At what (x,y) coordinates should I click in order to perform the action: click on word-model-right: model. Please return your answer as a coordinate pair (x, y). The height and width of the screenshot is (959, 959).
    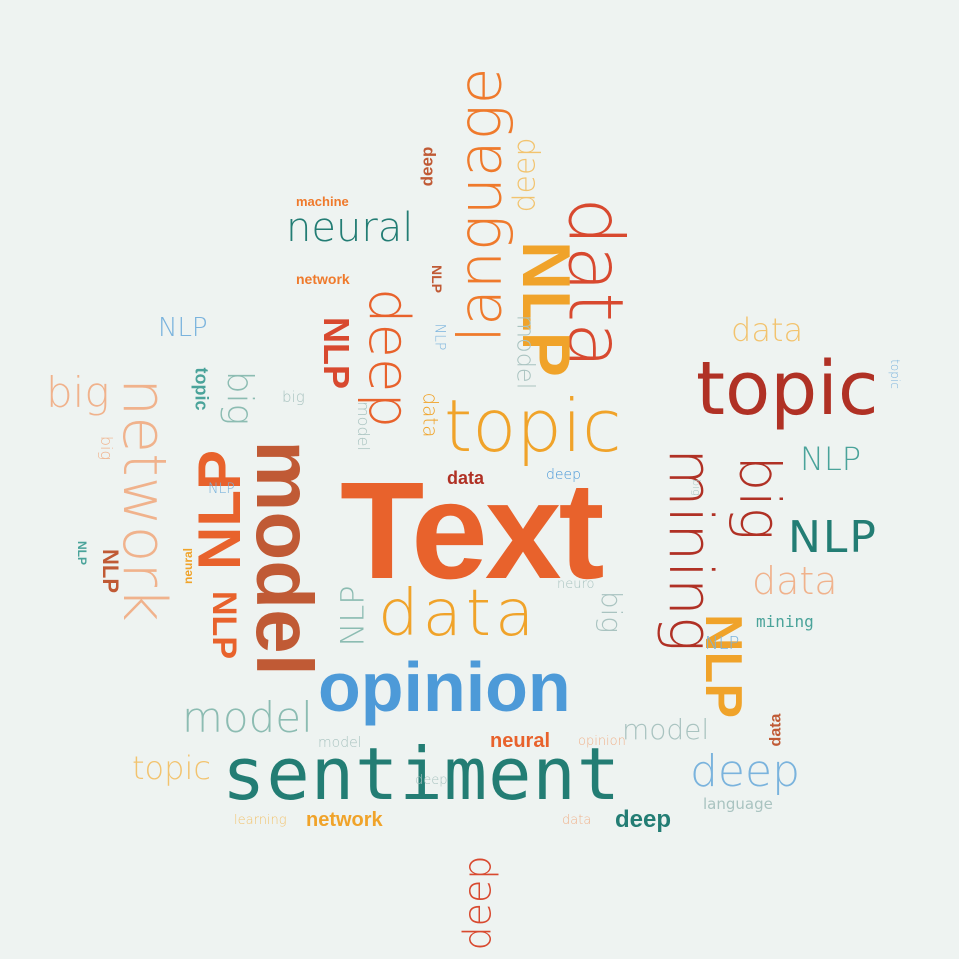
    Looking at the image, I should click on (666, 729).